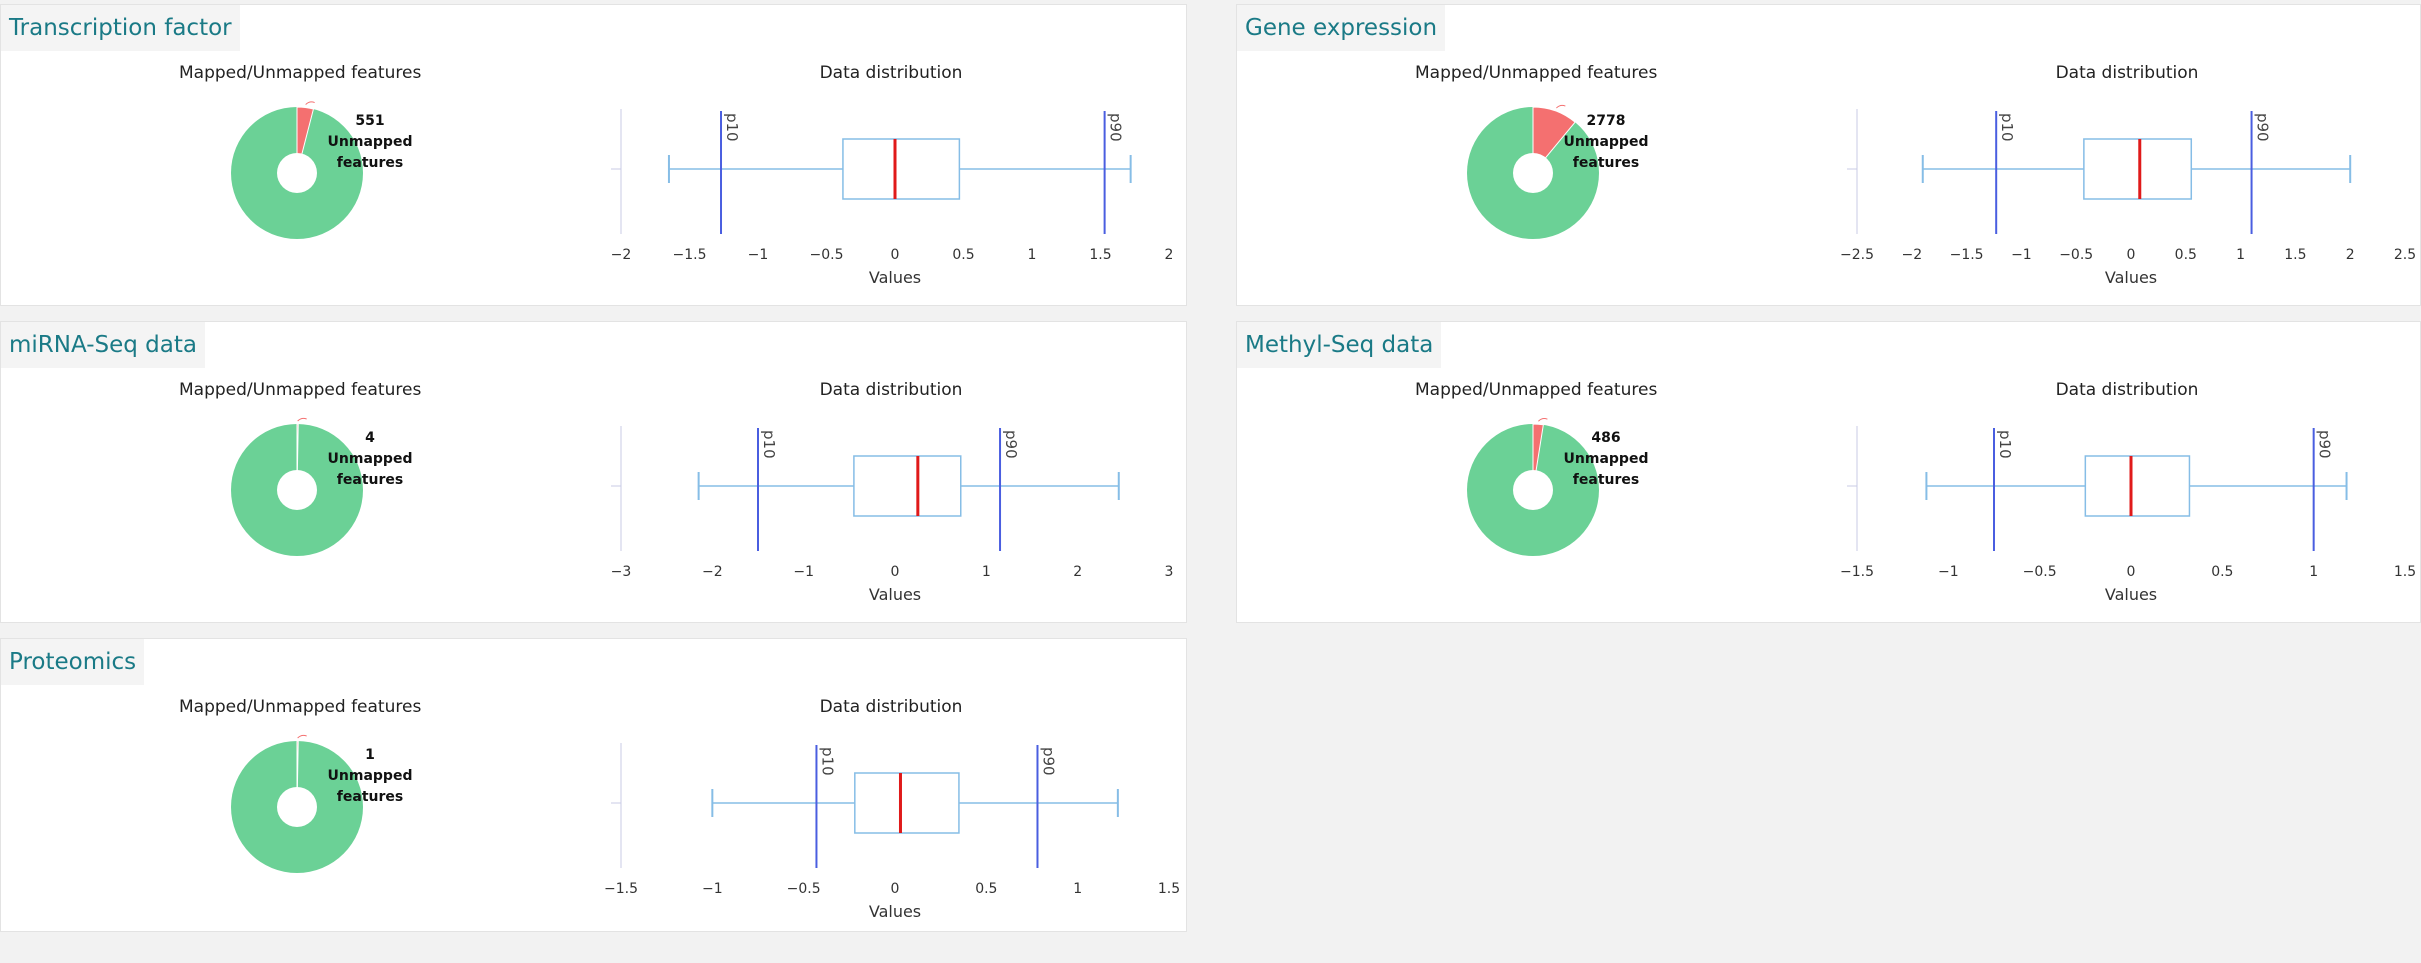  I want to click on donut-chart: 551 Unmapped features, so click(322, 170).